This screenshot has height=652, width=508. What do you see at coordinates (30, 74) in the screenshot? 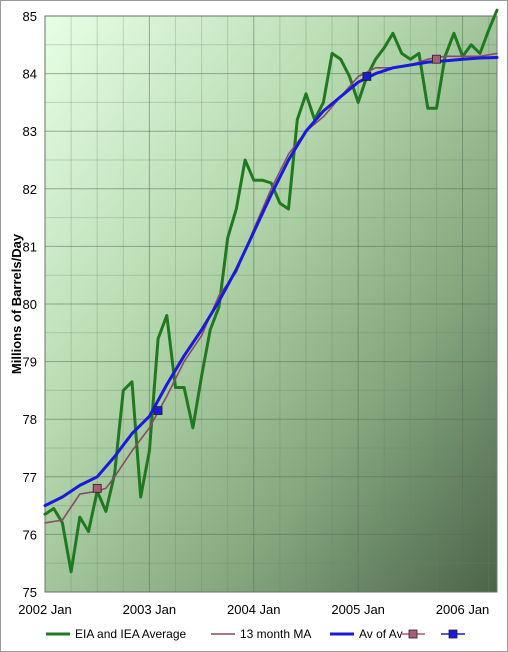
I see `y-tick-label: 84` at bounding box center [30, 74].